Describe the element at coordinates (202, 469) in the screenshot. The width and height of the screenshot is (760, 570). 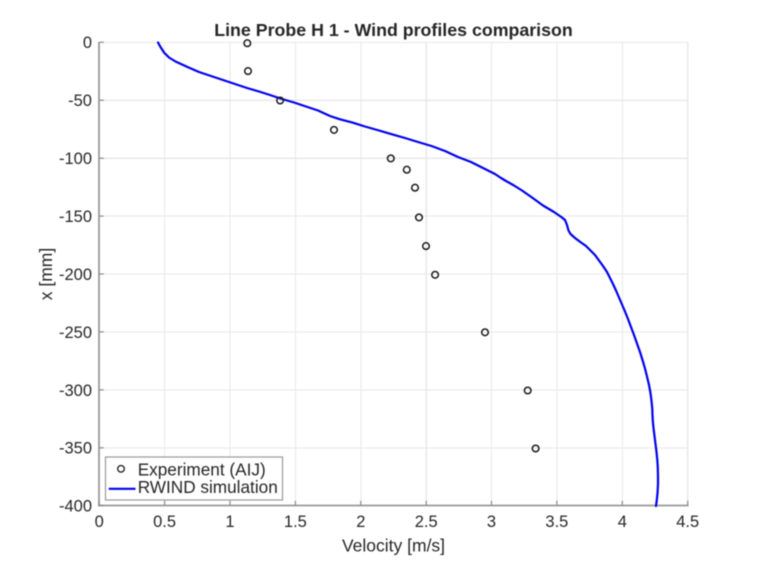
I see `svg-text: Experiment (AIJ)` at that location.